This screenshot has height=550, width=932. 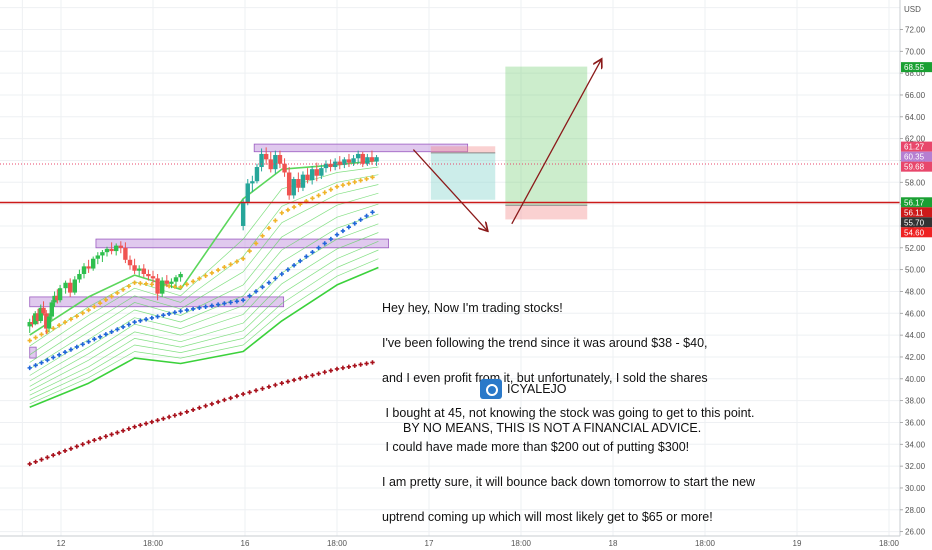 What do you see at coordinates (916, 67) in the screenshot?
I see `price-label: 68.55` at bounding box center [916, 67].